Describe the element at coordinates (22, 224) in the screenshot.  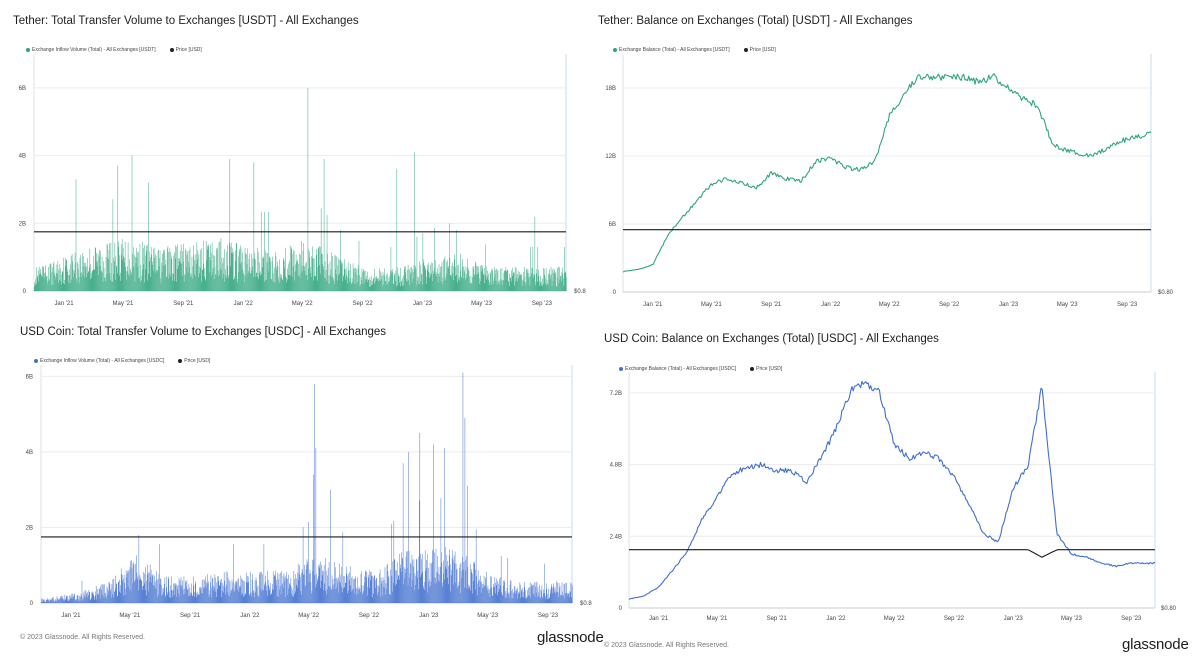
I see `y-tick-label: 2B` at that location.